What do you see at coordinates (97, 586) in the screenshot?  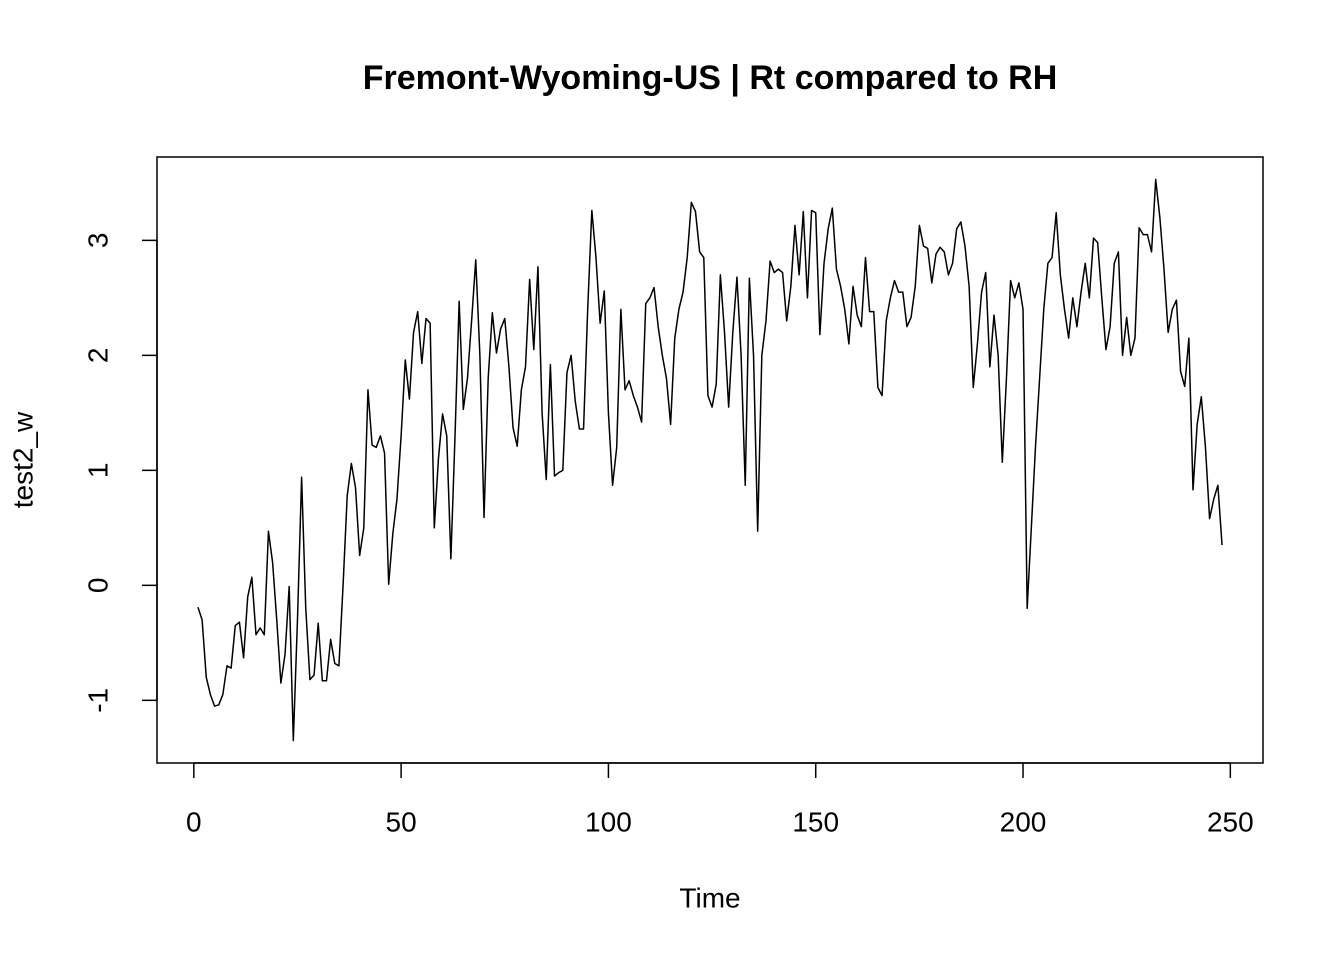 I see `y-tick-label: 0` at bounding box center [97, 586].